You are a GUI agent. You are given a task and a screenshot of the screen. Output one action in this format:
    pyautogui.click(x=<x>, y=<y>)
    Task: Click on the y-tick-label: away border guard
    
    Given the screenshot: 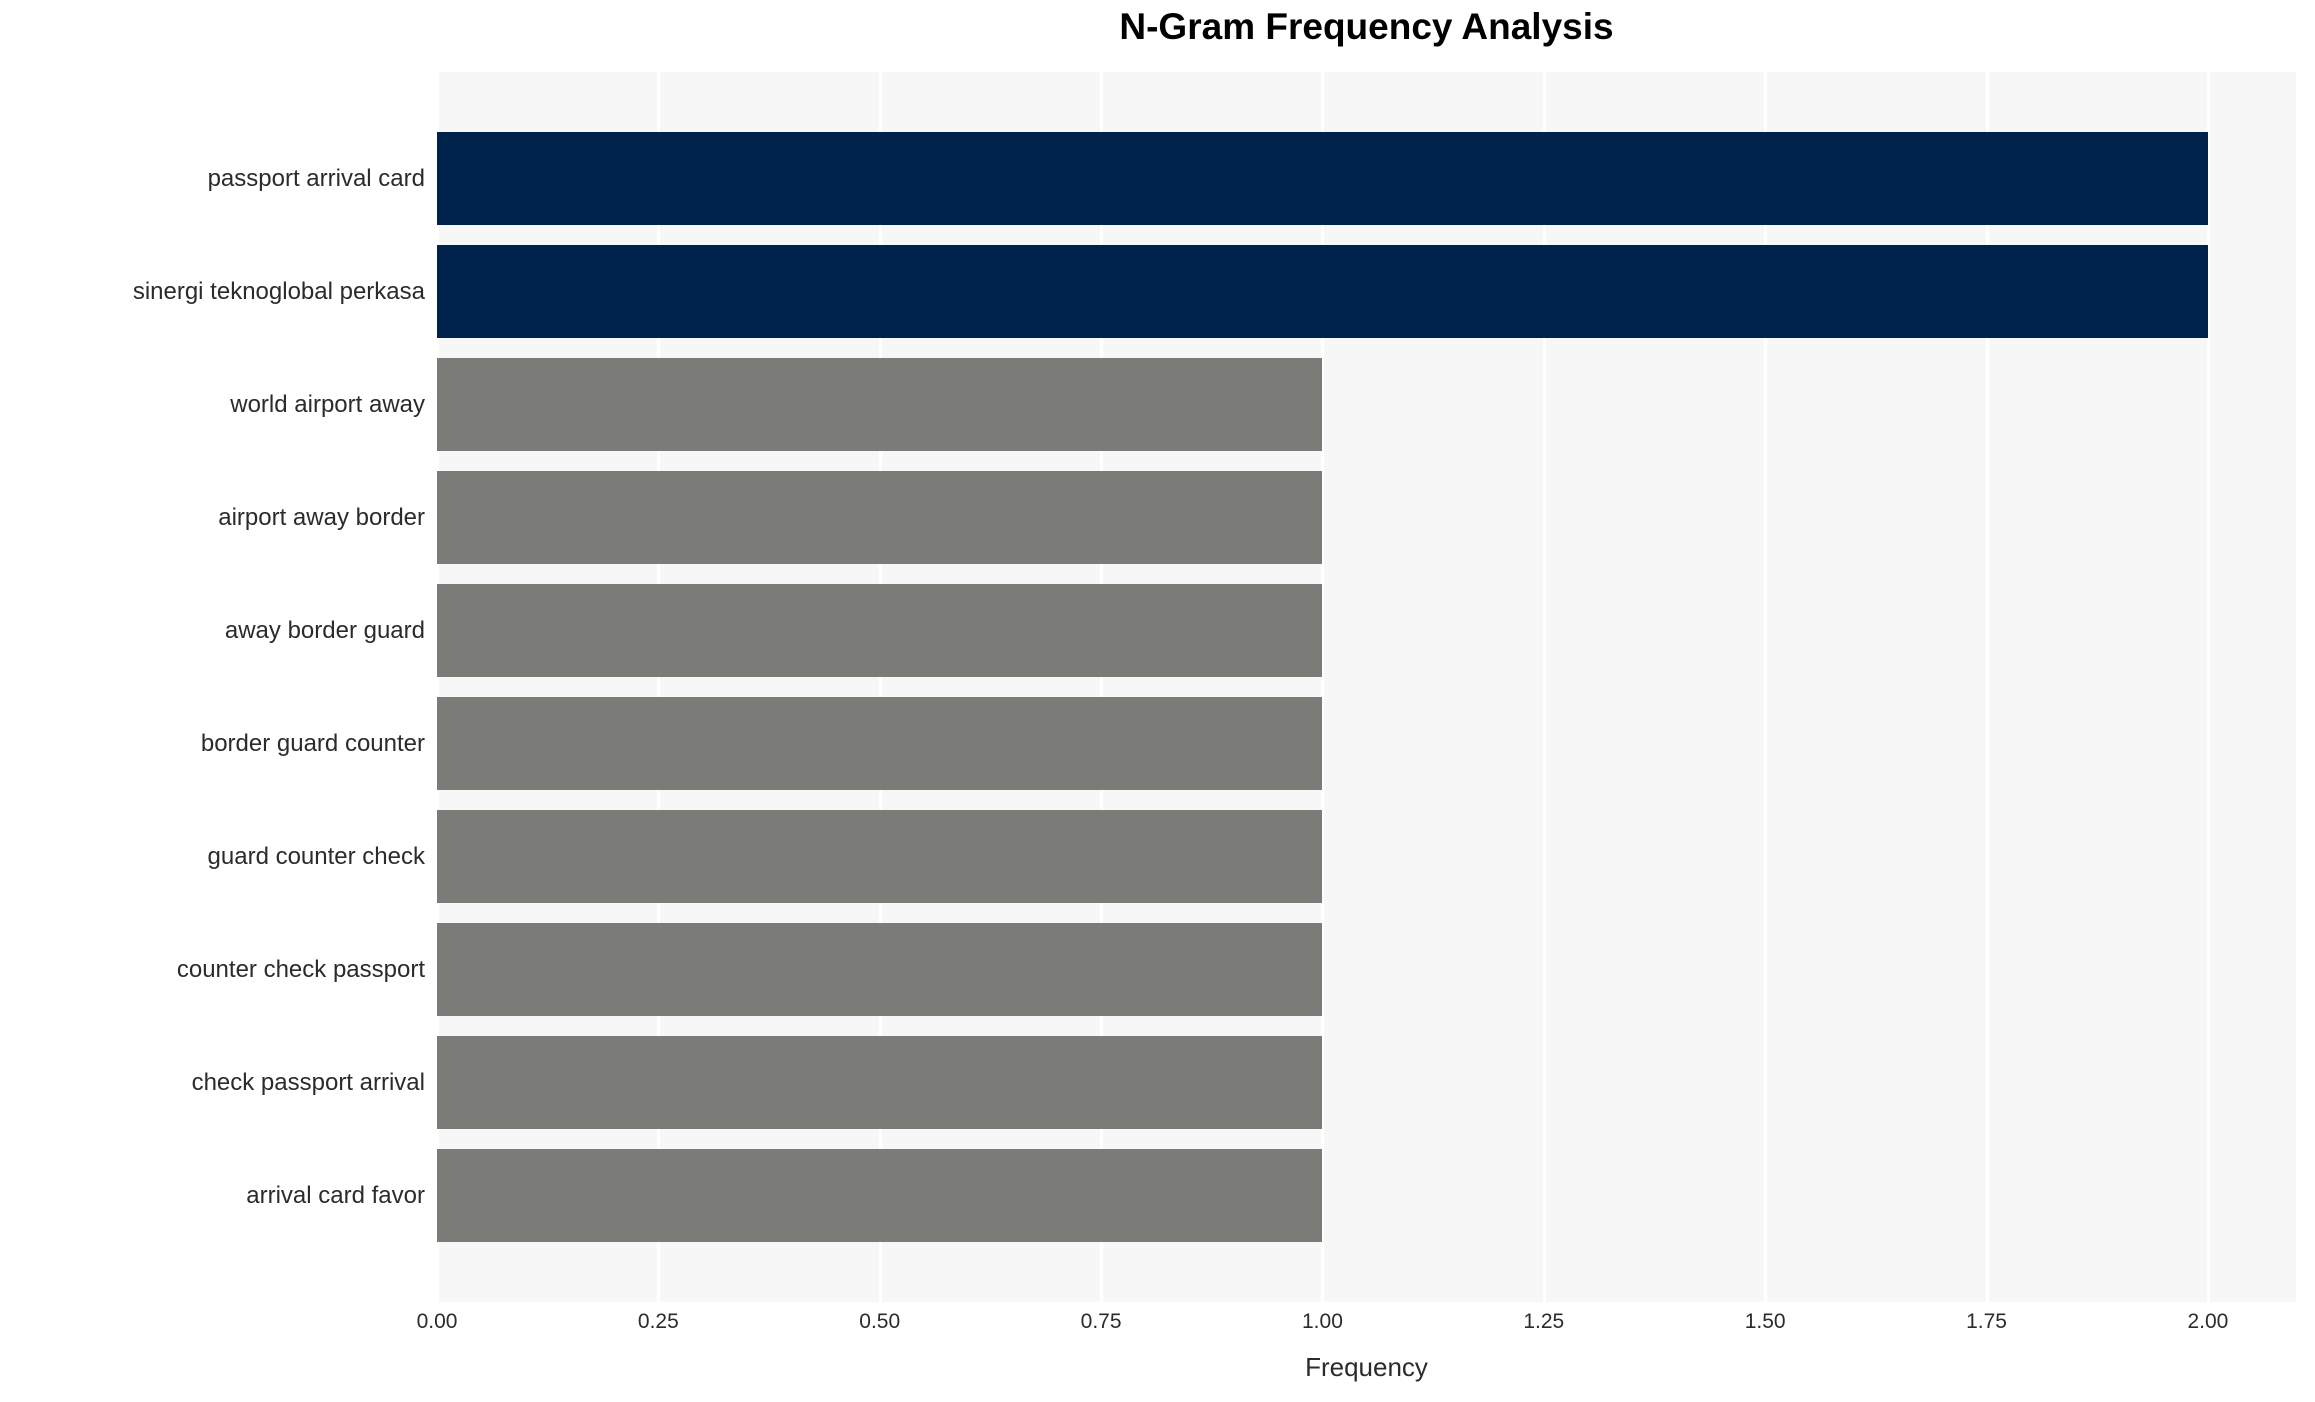 What is the action you would take?
    pyautogui.click(x=324, y=630)
    